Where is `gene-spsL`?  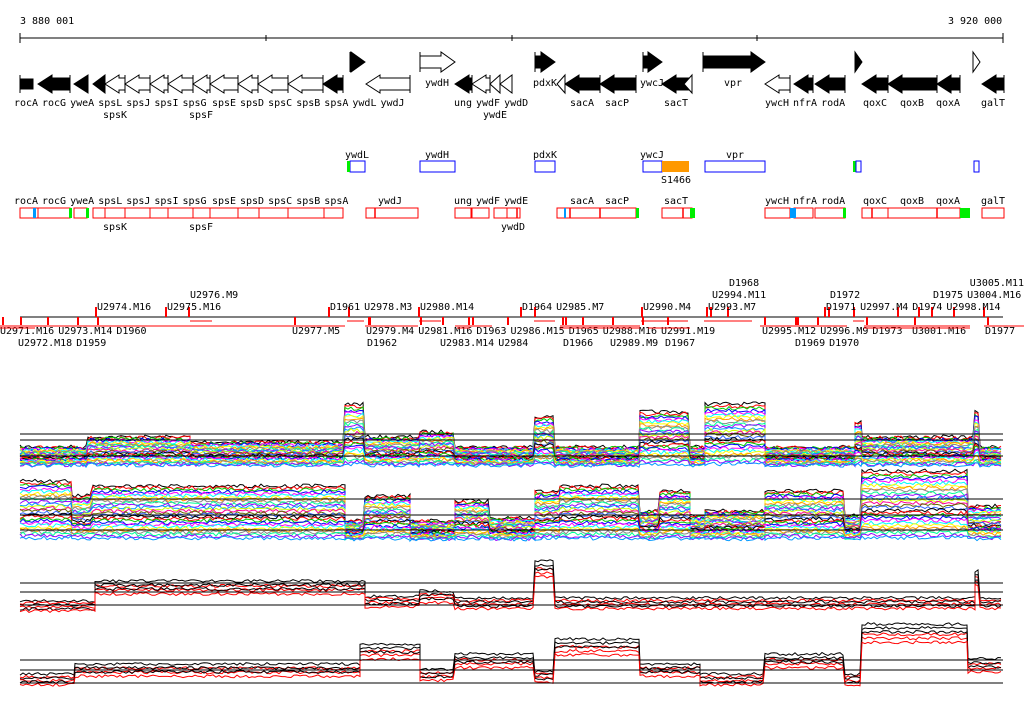
gene-spsL is located at coordinates (99, 84).